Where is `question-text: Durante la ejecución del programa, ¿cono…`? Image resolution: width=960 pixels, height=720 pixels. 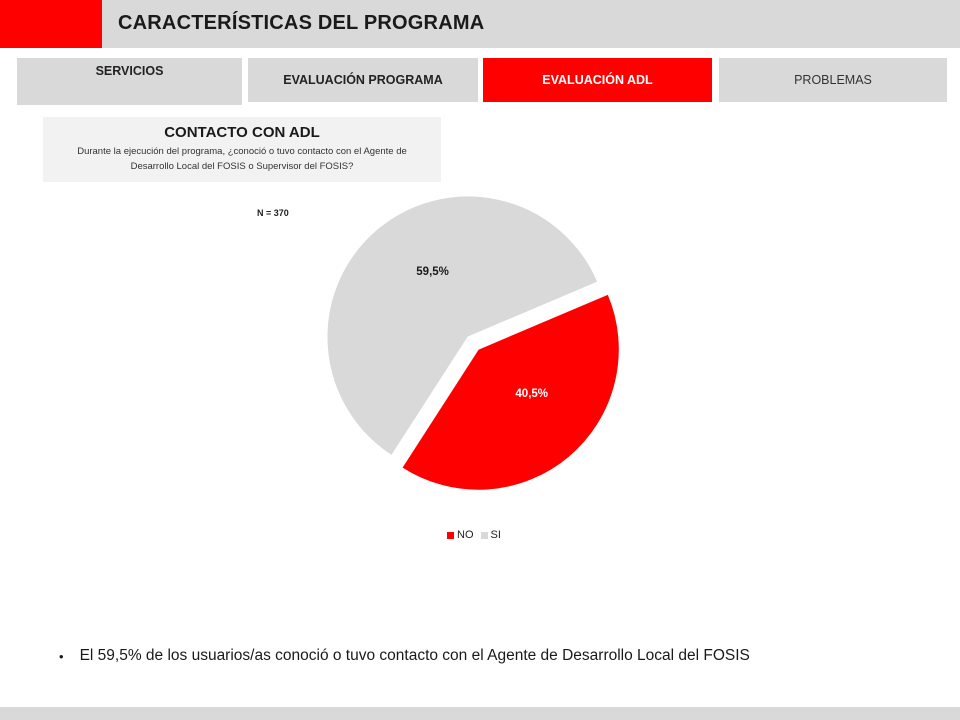
question-text: Durante la ejecución del programa, ¿cono… is located at coordinates (242, 159).